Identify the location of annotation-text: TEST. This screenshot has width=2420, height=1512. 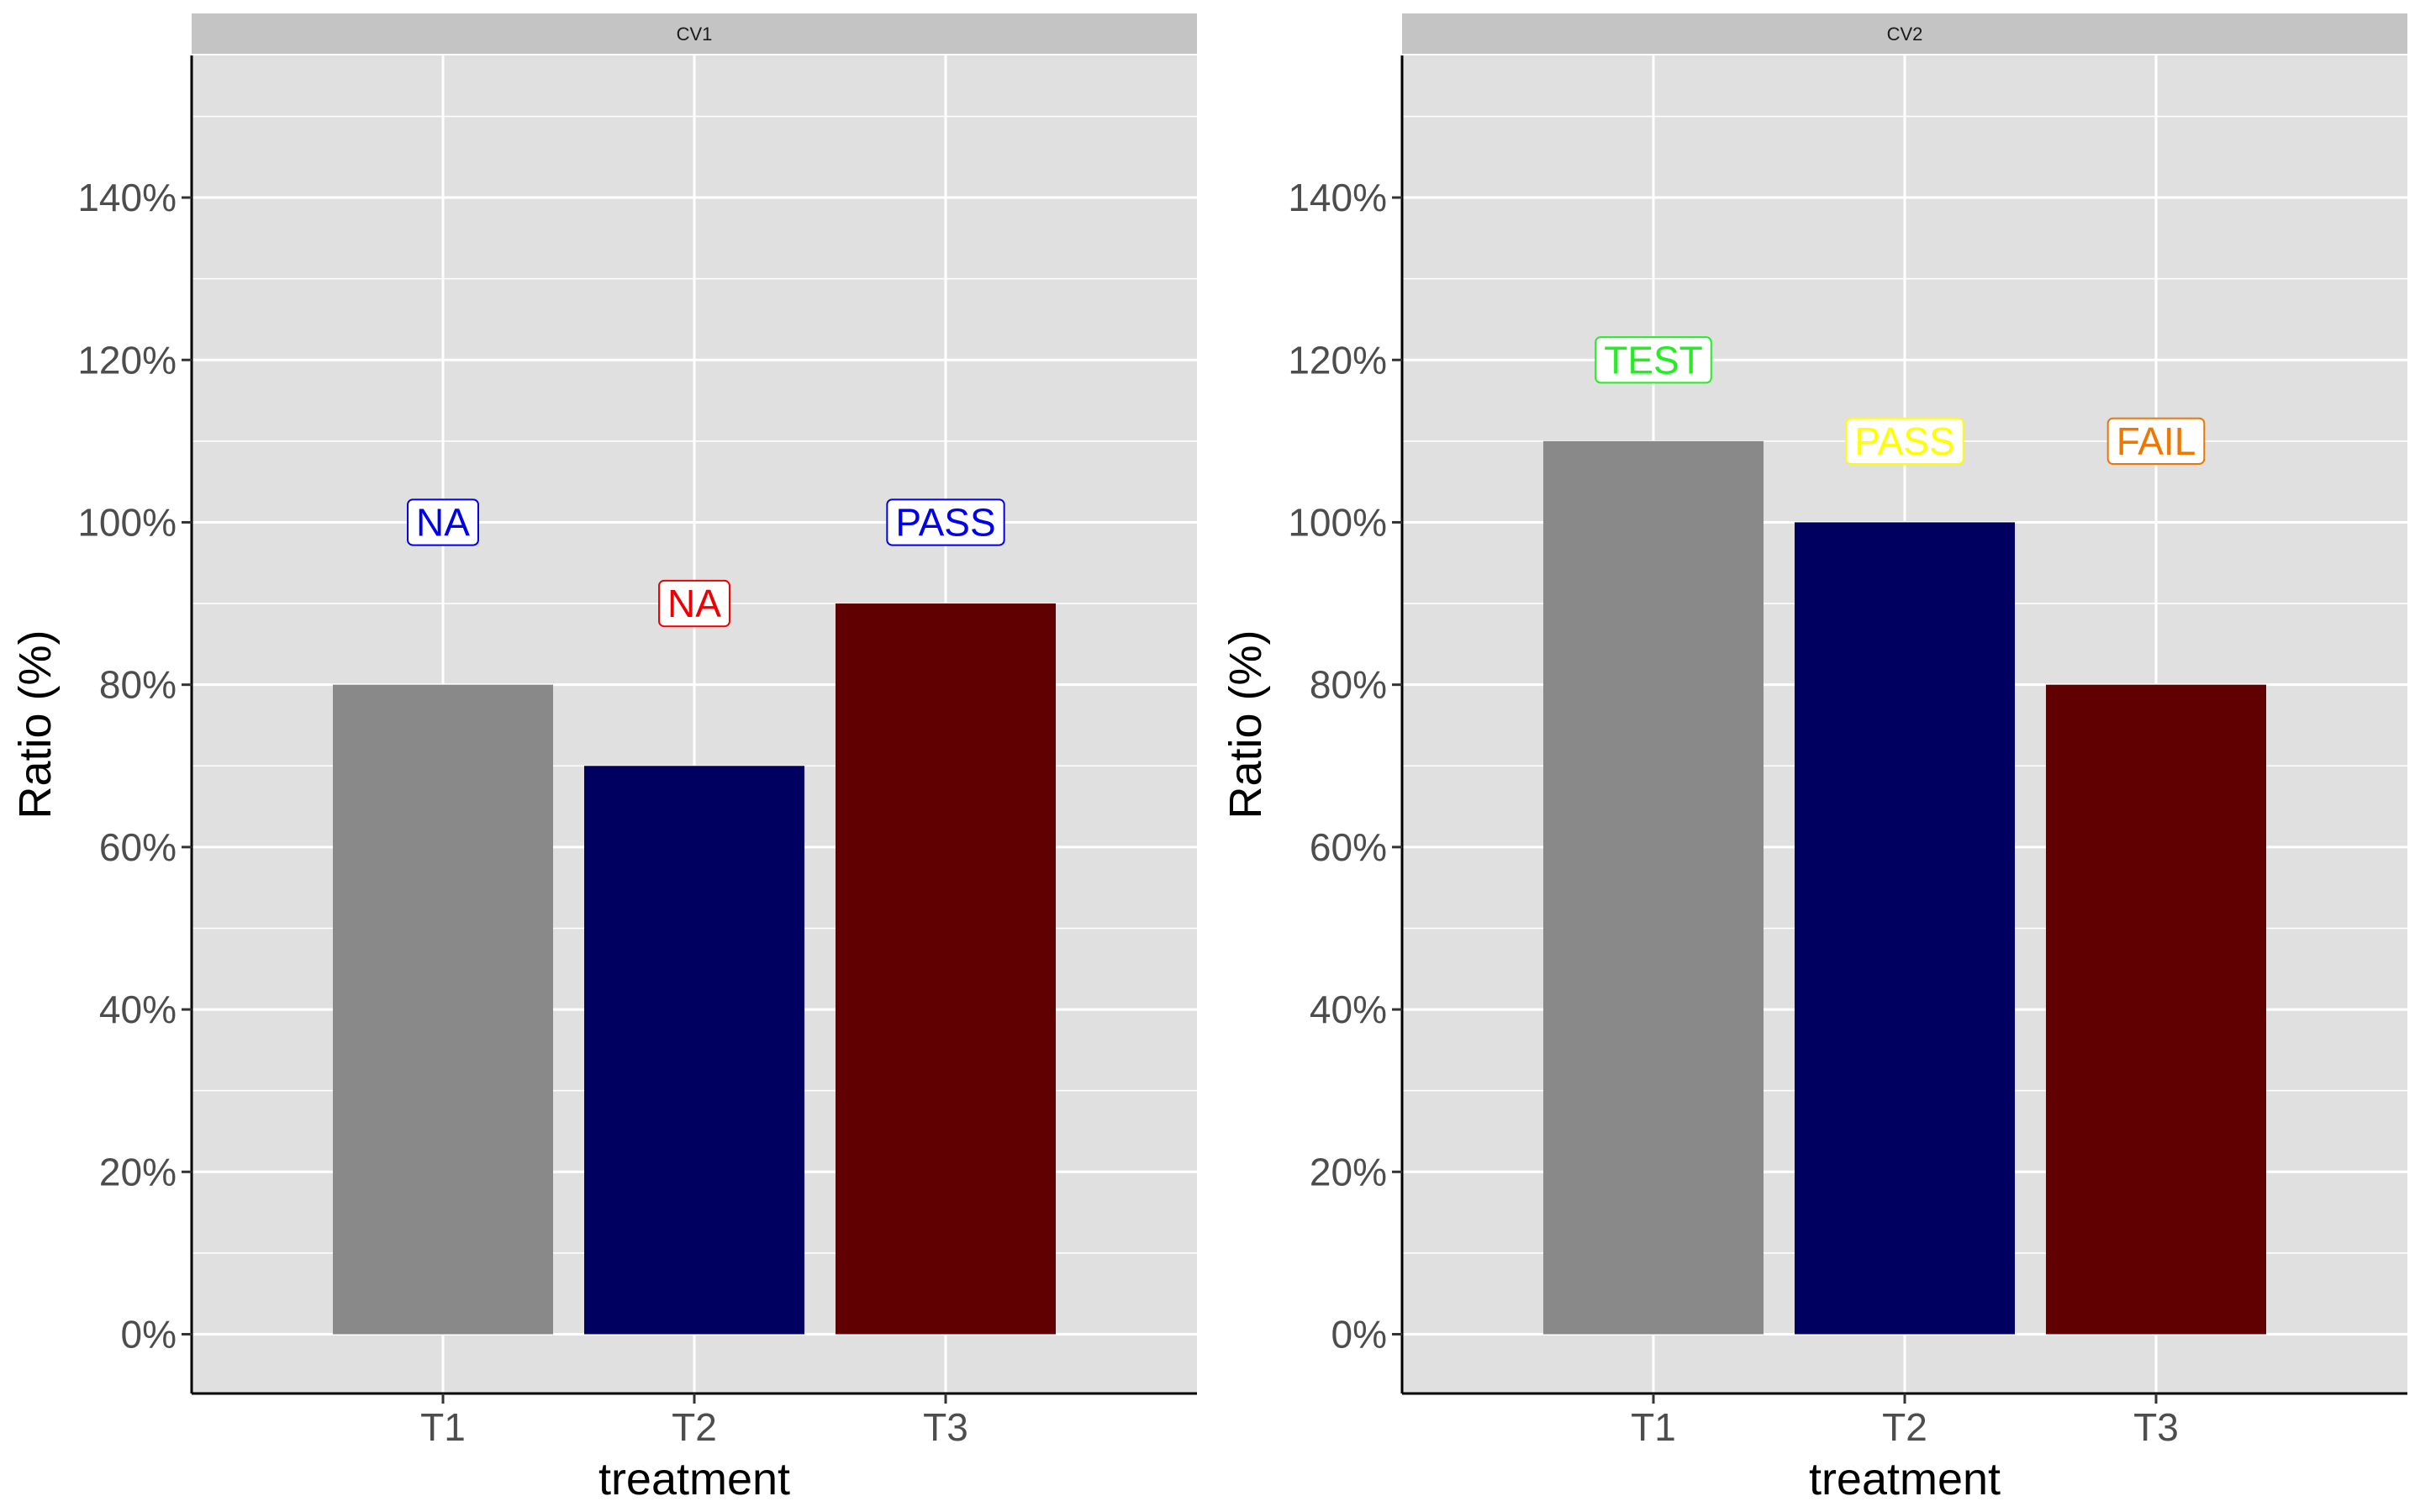
(1653, 360).